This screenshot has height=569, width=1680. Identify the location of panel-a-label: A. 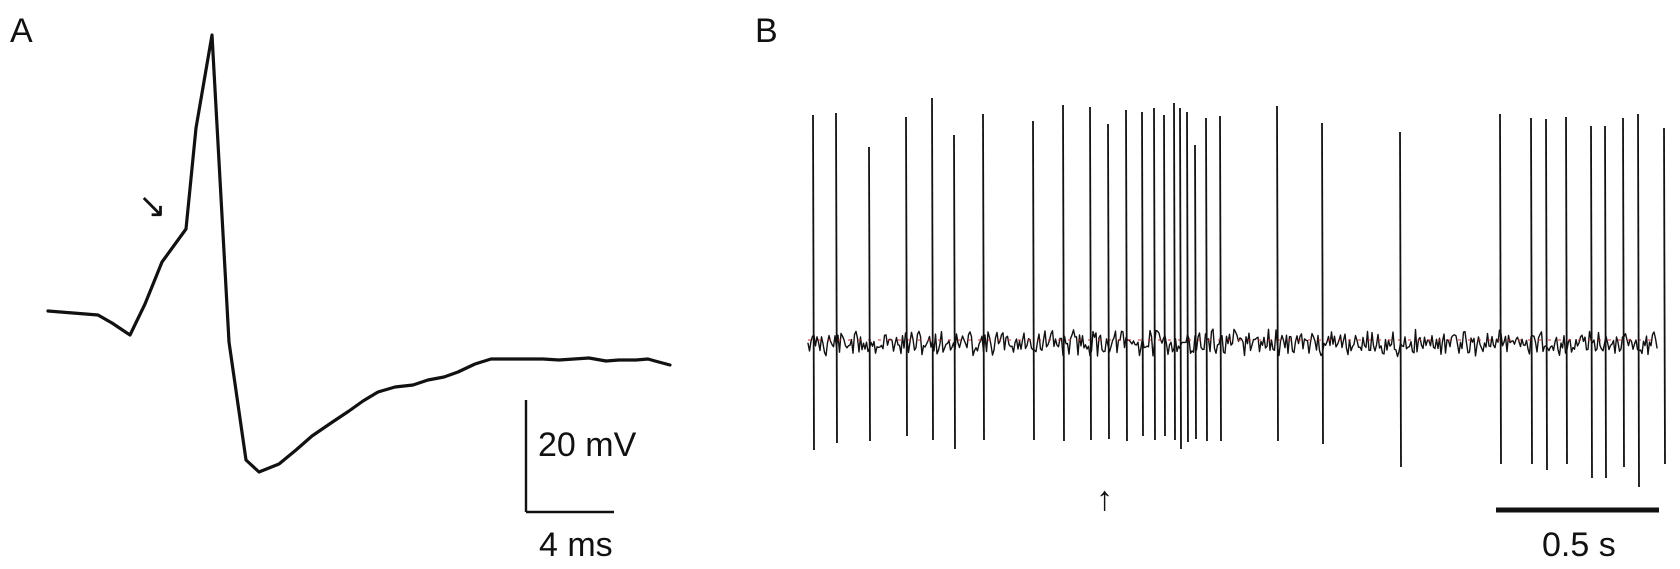
(21, 31).